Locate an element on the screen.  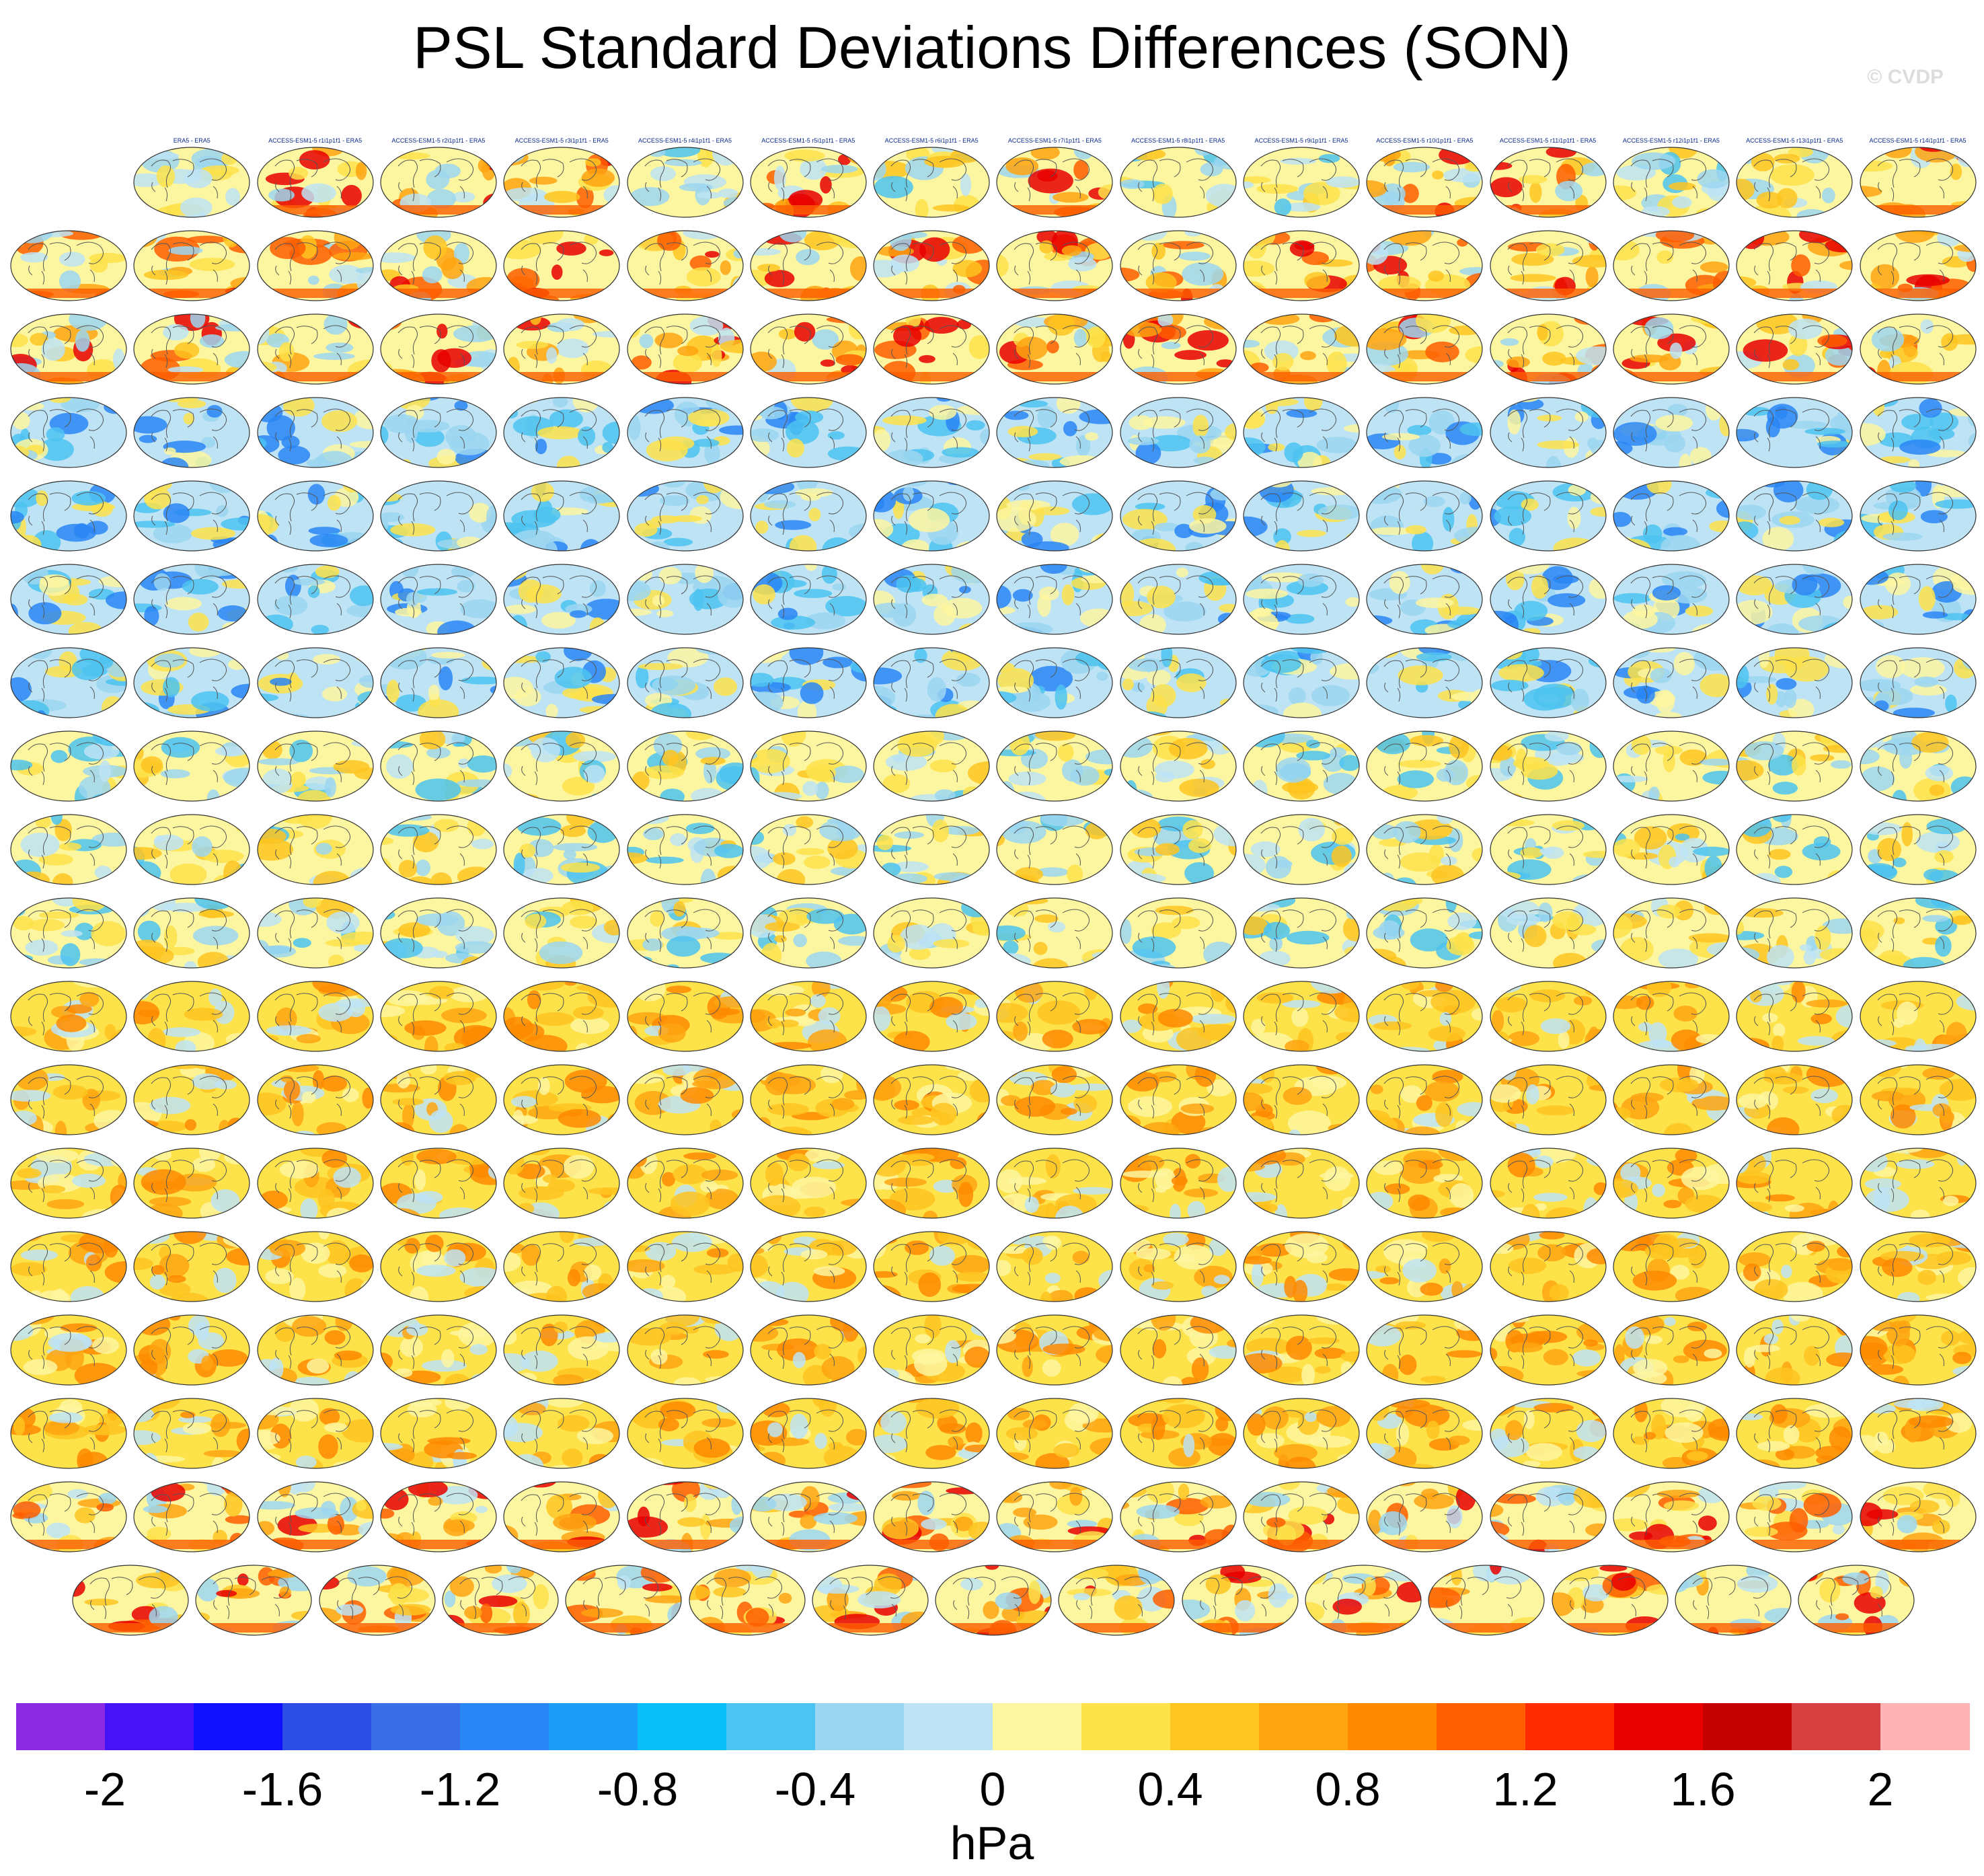
map-panel-title: ACCESS-ESM1-5 r1i1p1f1 - ERA5 is located at coordinates (315, 140).